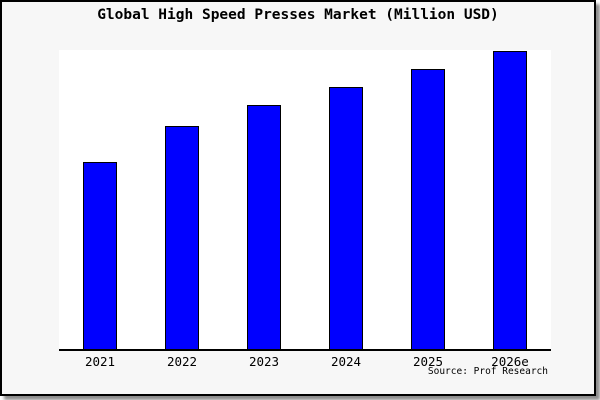 The image size is (600, 400). What do you see at coordinates (100, 256) in the screenshot?
I see `bar-2021` at bounding box center [100, 256].